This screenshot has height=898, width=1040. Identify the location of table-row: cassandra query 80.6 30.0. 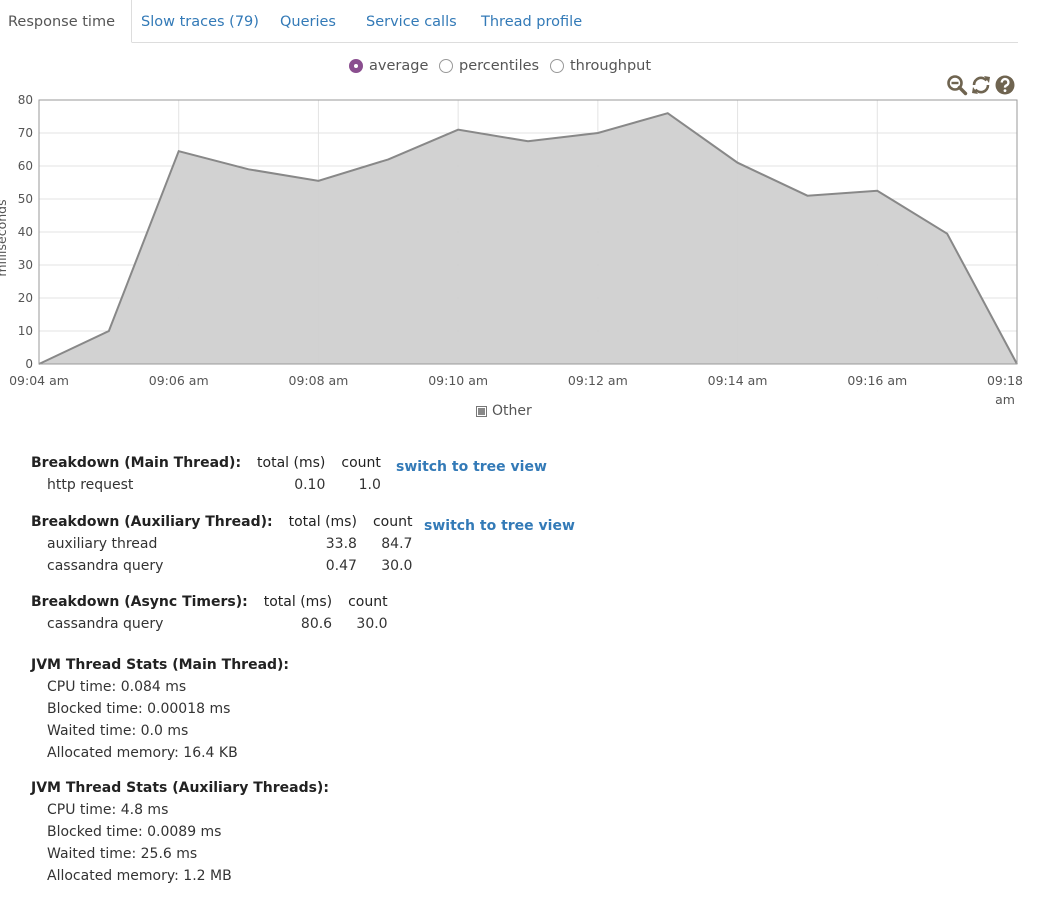
(209, 624).